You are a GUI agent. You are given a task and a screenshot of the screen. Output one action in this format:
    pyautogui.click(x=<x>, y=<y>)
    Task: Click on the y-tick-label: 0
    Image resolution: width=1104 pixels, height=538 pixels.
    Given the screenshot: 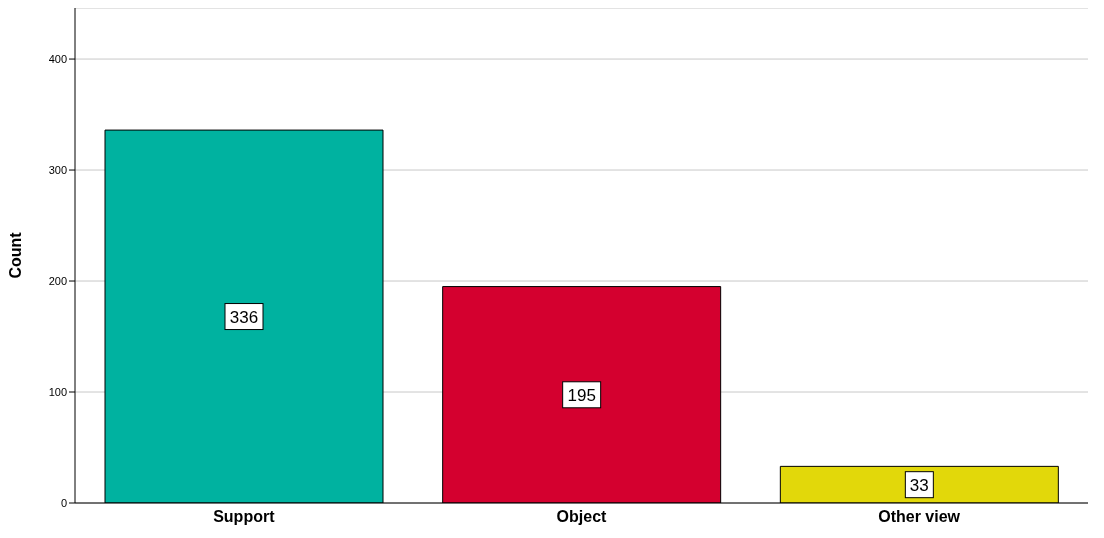 What is the action you would take?
    pyautogui.click(x=63, y=502)
    